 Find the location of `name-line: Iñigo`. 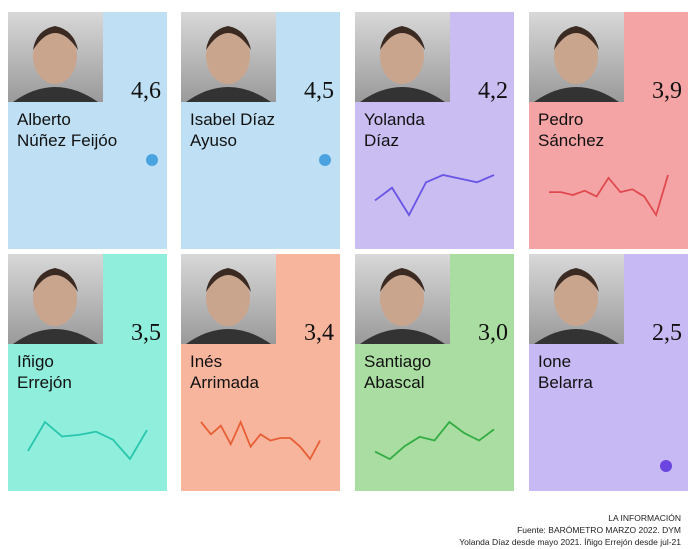

name-line: Iñigo is located at coordinates (35, 361).